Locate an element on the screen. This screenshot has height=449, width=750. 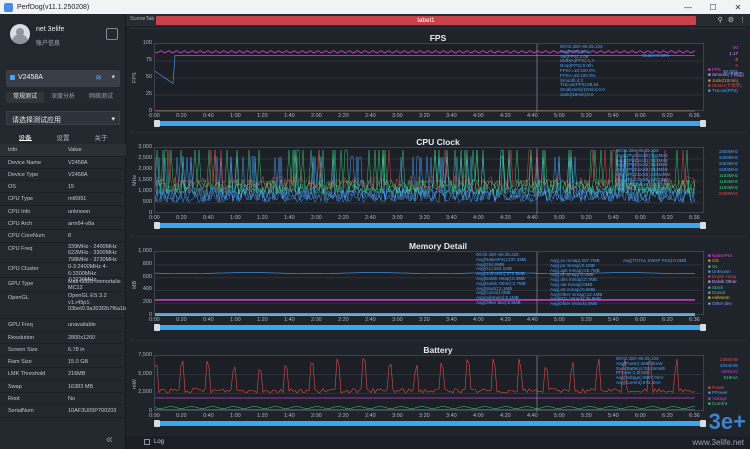
device-selector: V2458A ≋ ▾ is located at coordinates (63, 78).